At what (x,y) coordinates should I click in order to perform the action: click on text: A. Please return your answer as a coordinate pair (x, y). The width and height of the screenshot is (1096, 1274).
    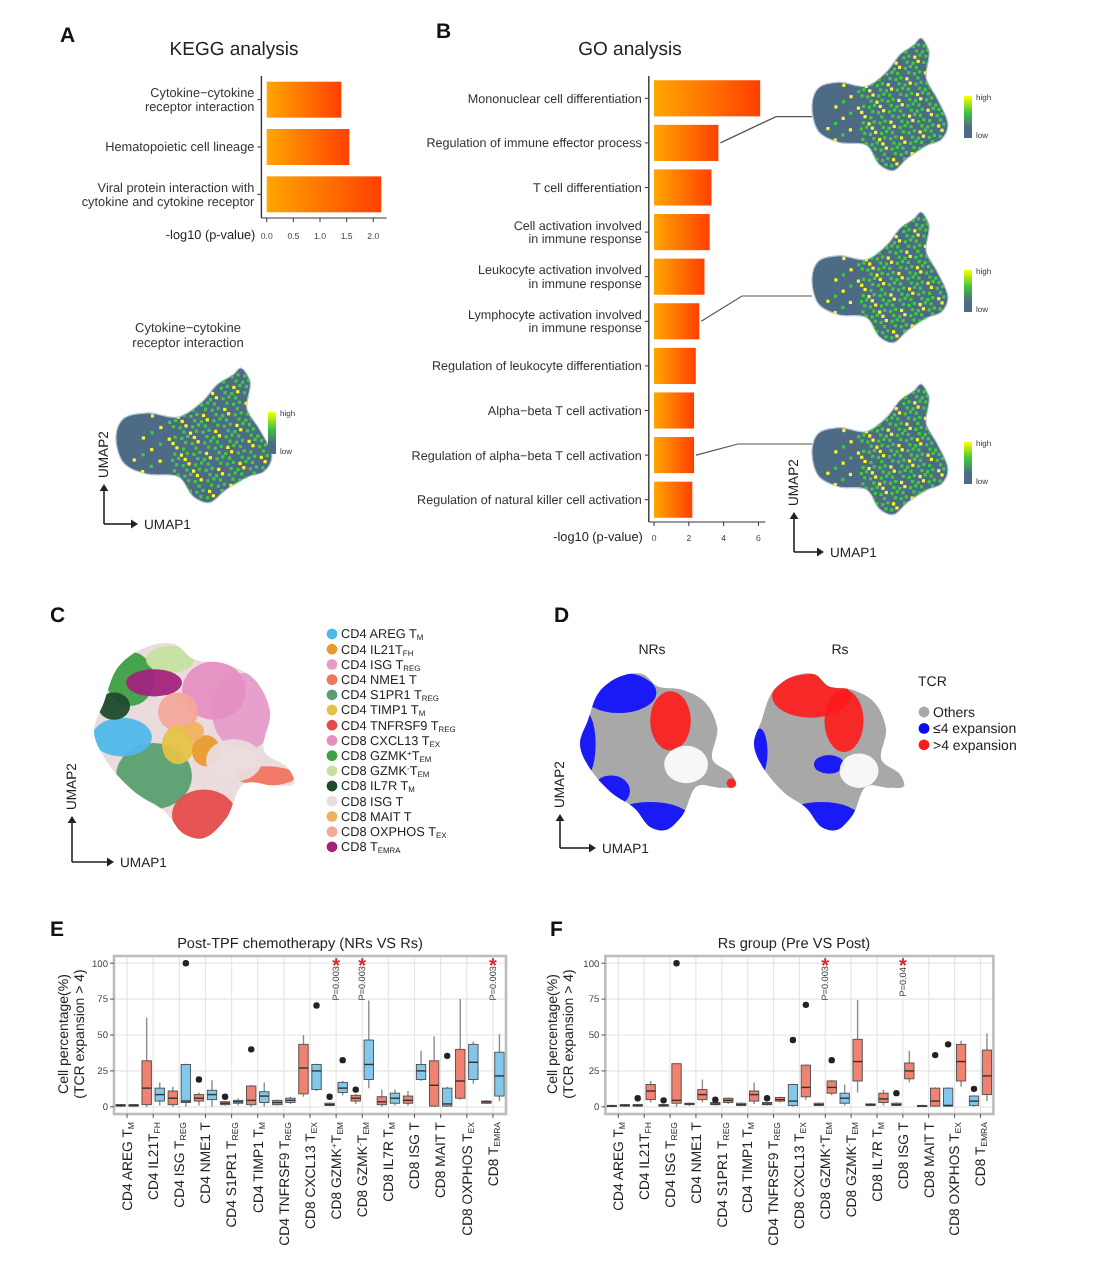
    Looking at the image, I should click on (68, 36).